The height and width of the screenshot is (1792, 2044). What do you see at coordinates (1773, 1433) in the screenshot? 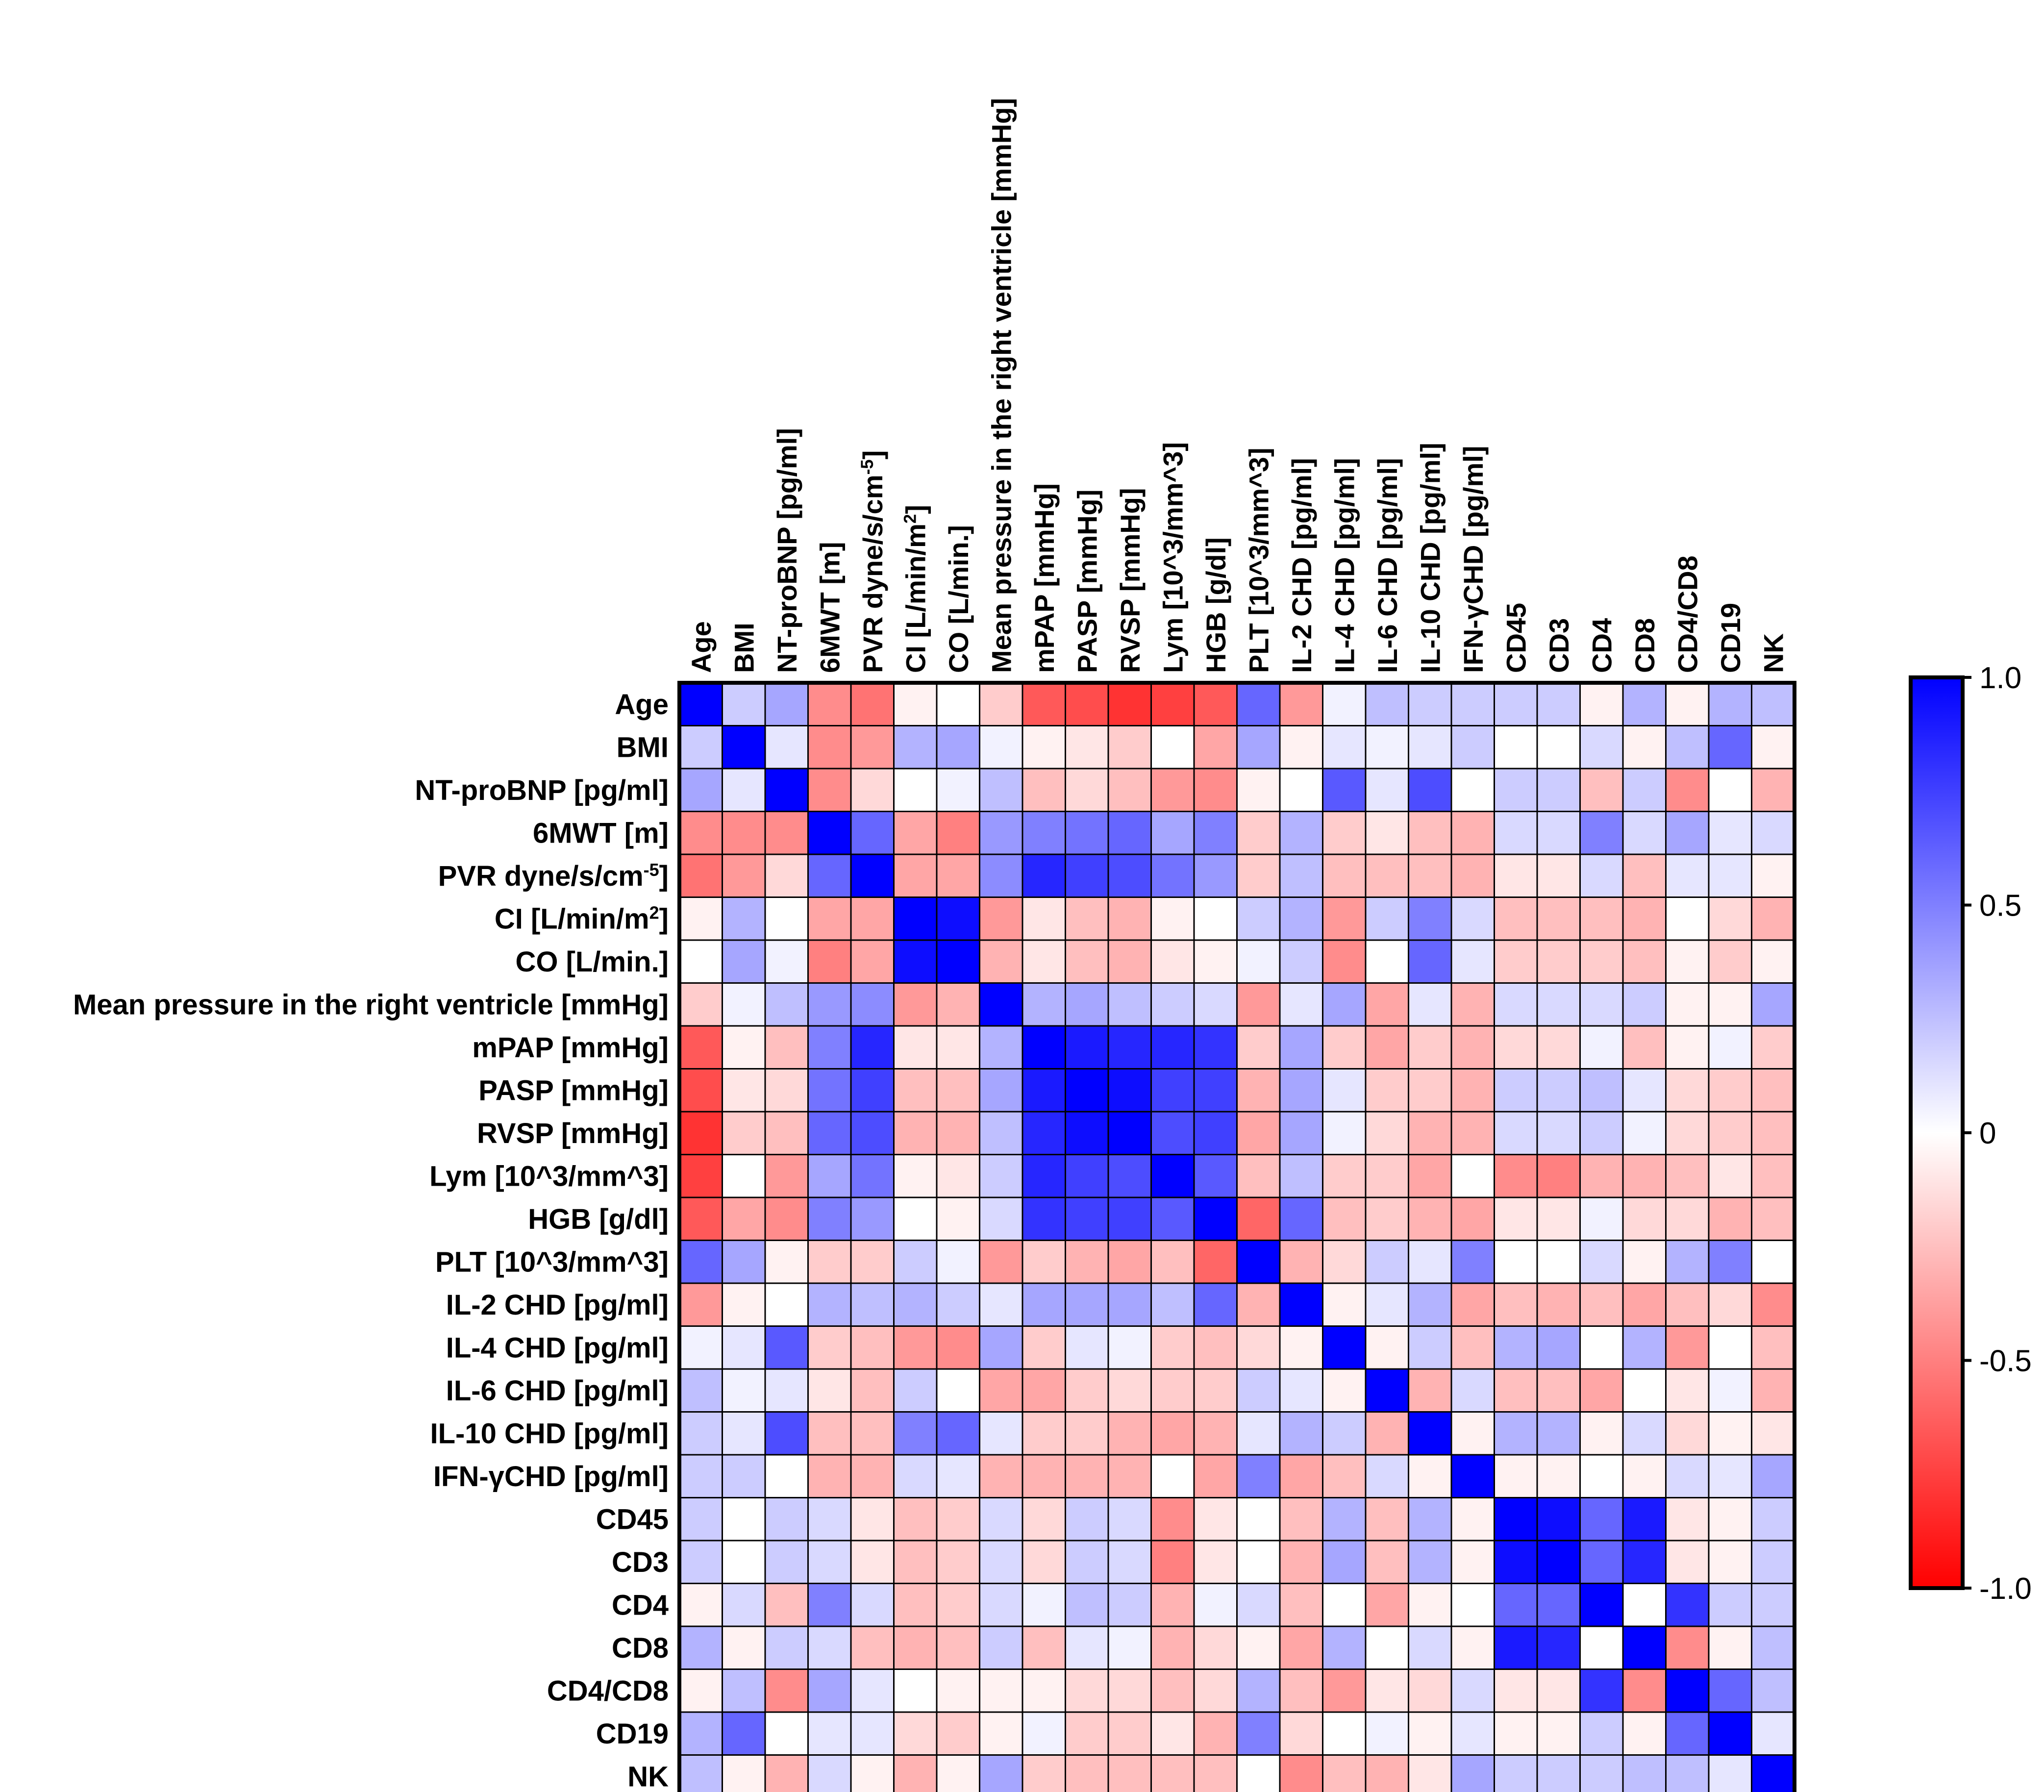
I see `heatmap-cell-r17-c25` at bounding box center [1773, 1433].